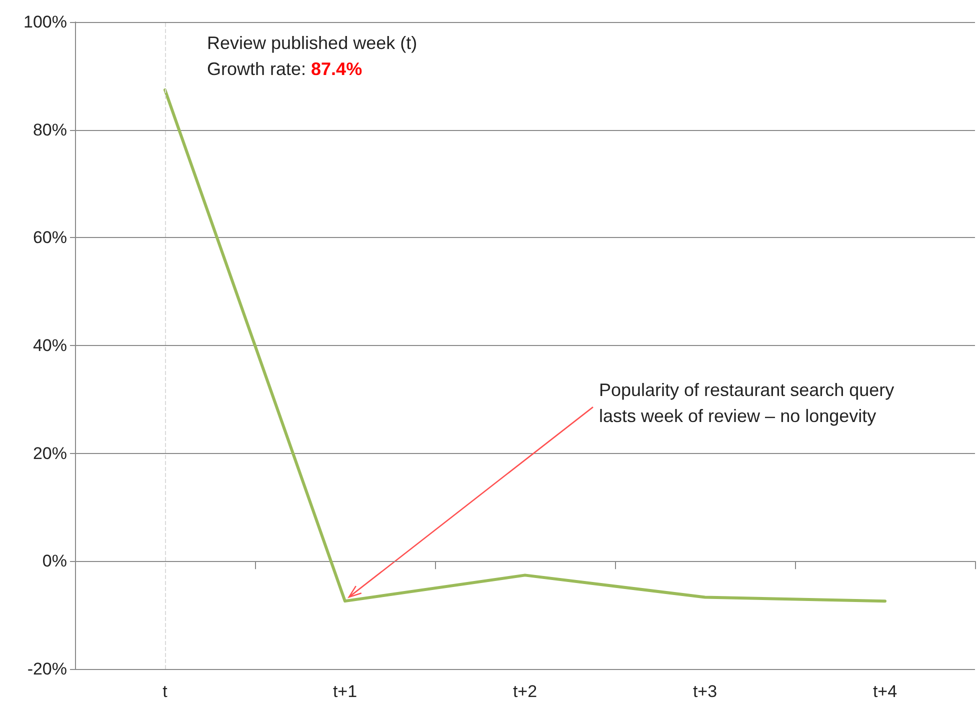  I want to click on annotation: Review published week (t) Growth rate: 87.4%, so click(312, 55).